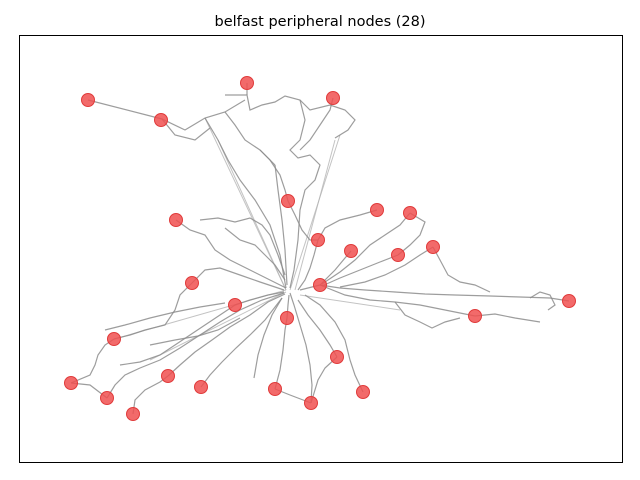 The height and width of the screenshot is (480, 640). Describe the element at coordinates (319, 22) in the screenshot. I see `figure-title: belfast peripheral nodes (28)` at that location.